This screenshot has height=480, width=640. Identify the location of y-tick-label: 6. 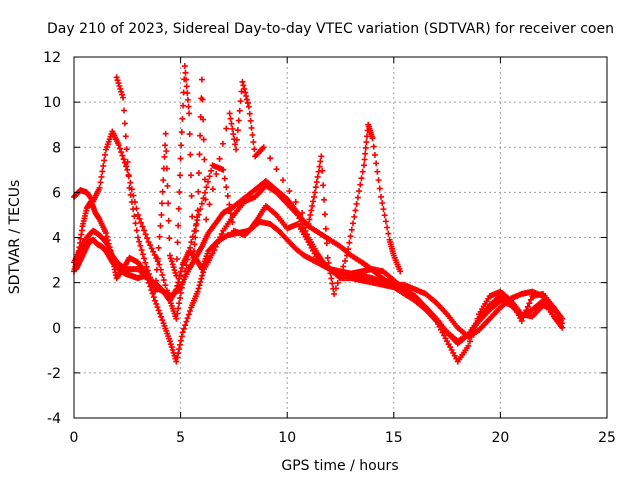
(56, 193).